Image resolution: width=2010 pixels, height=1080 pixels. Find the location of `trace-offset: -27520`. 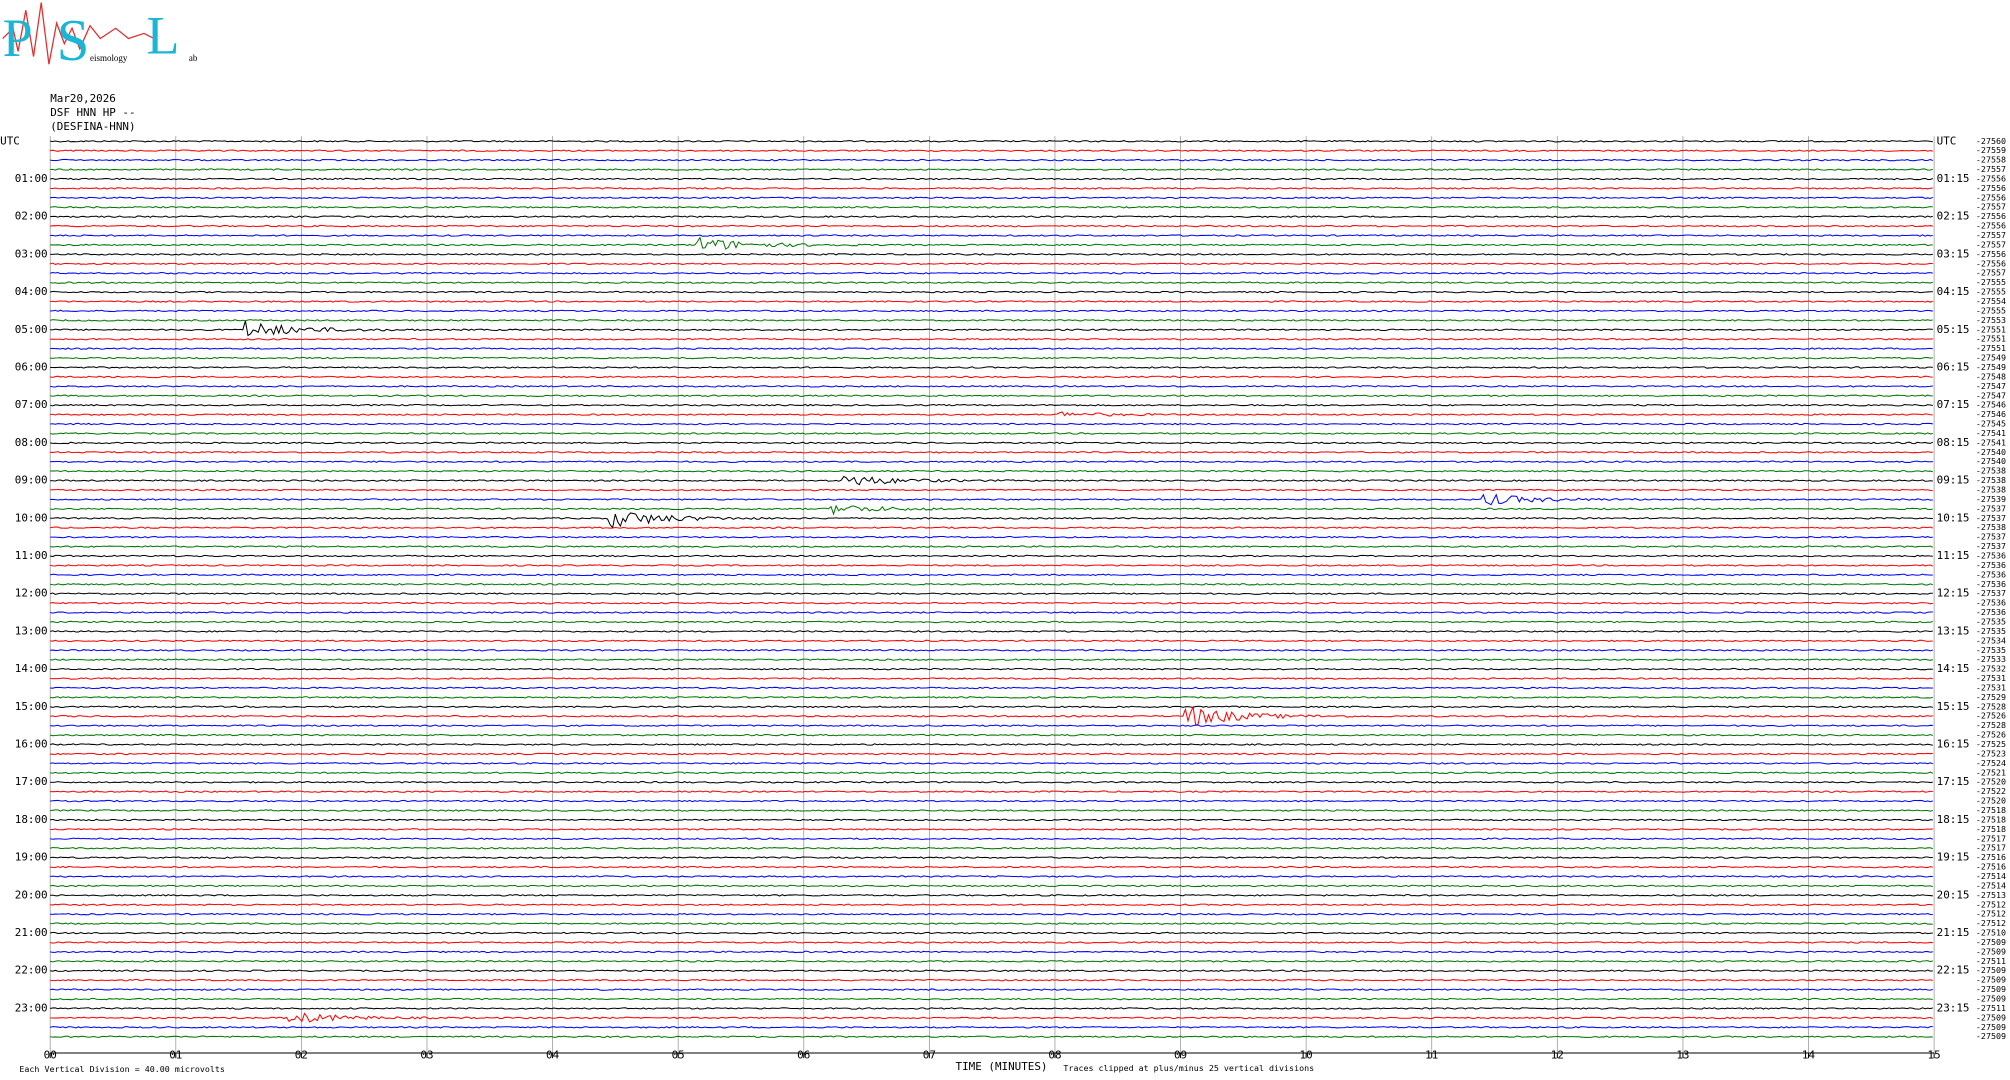

trace-offset: -27520 is located at coordinates (1991, 801).